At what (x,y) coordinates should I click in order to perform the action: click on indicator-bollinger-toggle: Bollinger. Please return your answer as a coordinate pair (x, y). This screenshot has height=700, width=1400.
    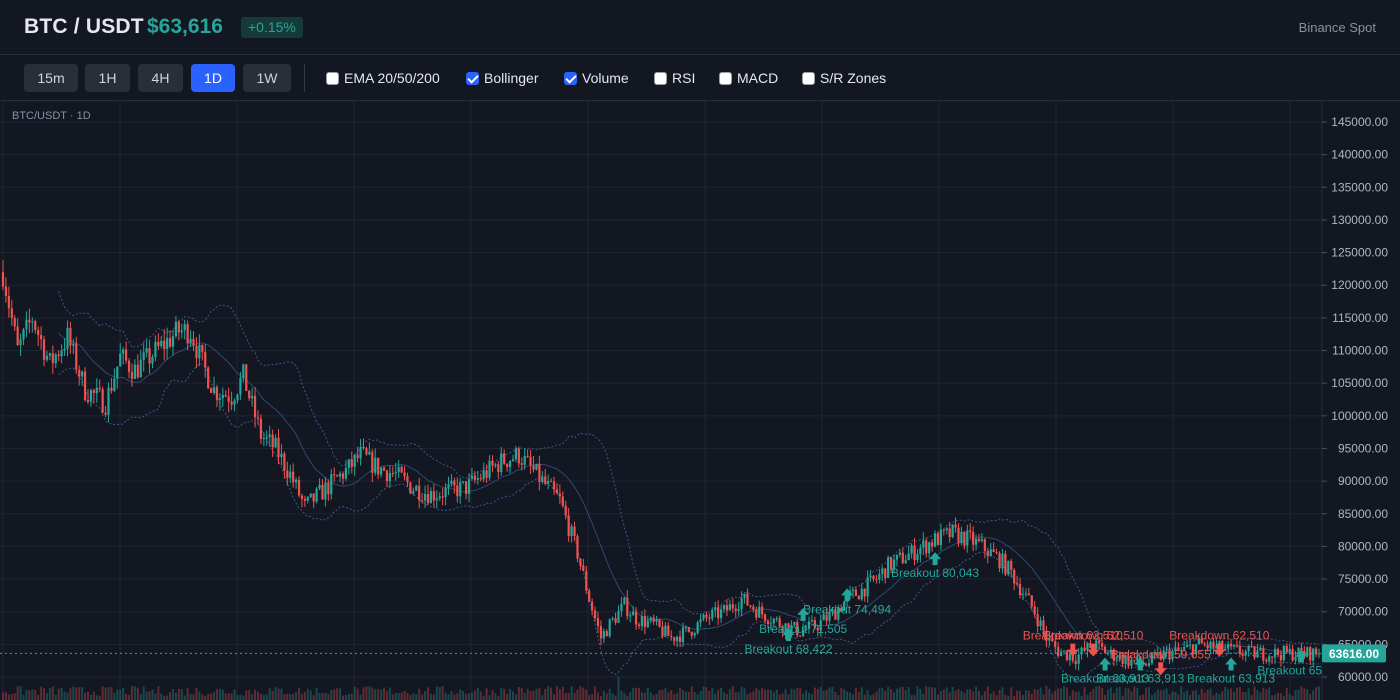
    Looking at the image, I should click on (502, 78).